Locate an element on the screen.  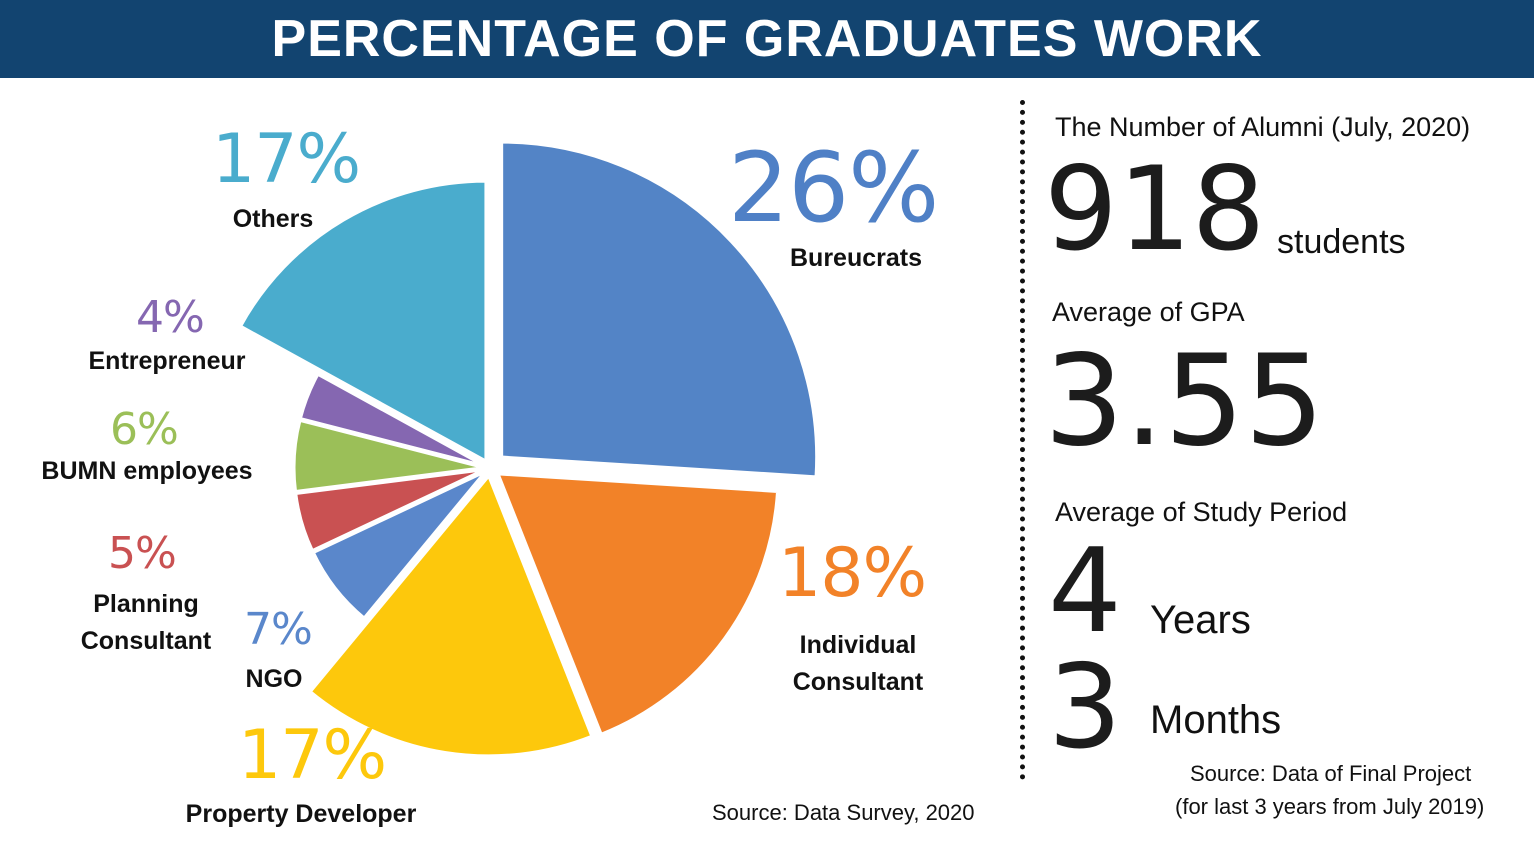
alumni-label: The Number of Alumni (July, 2020) is located at coordinates (1262, 127).